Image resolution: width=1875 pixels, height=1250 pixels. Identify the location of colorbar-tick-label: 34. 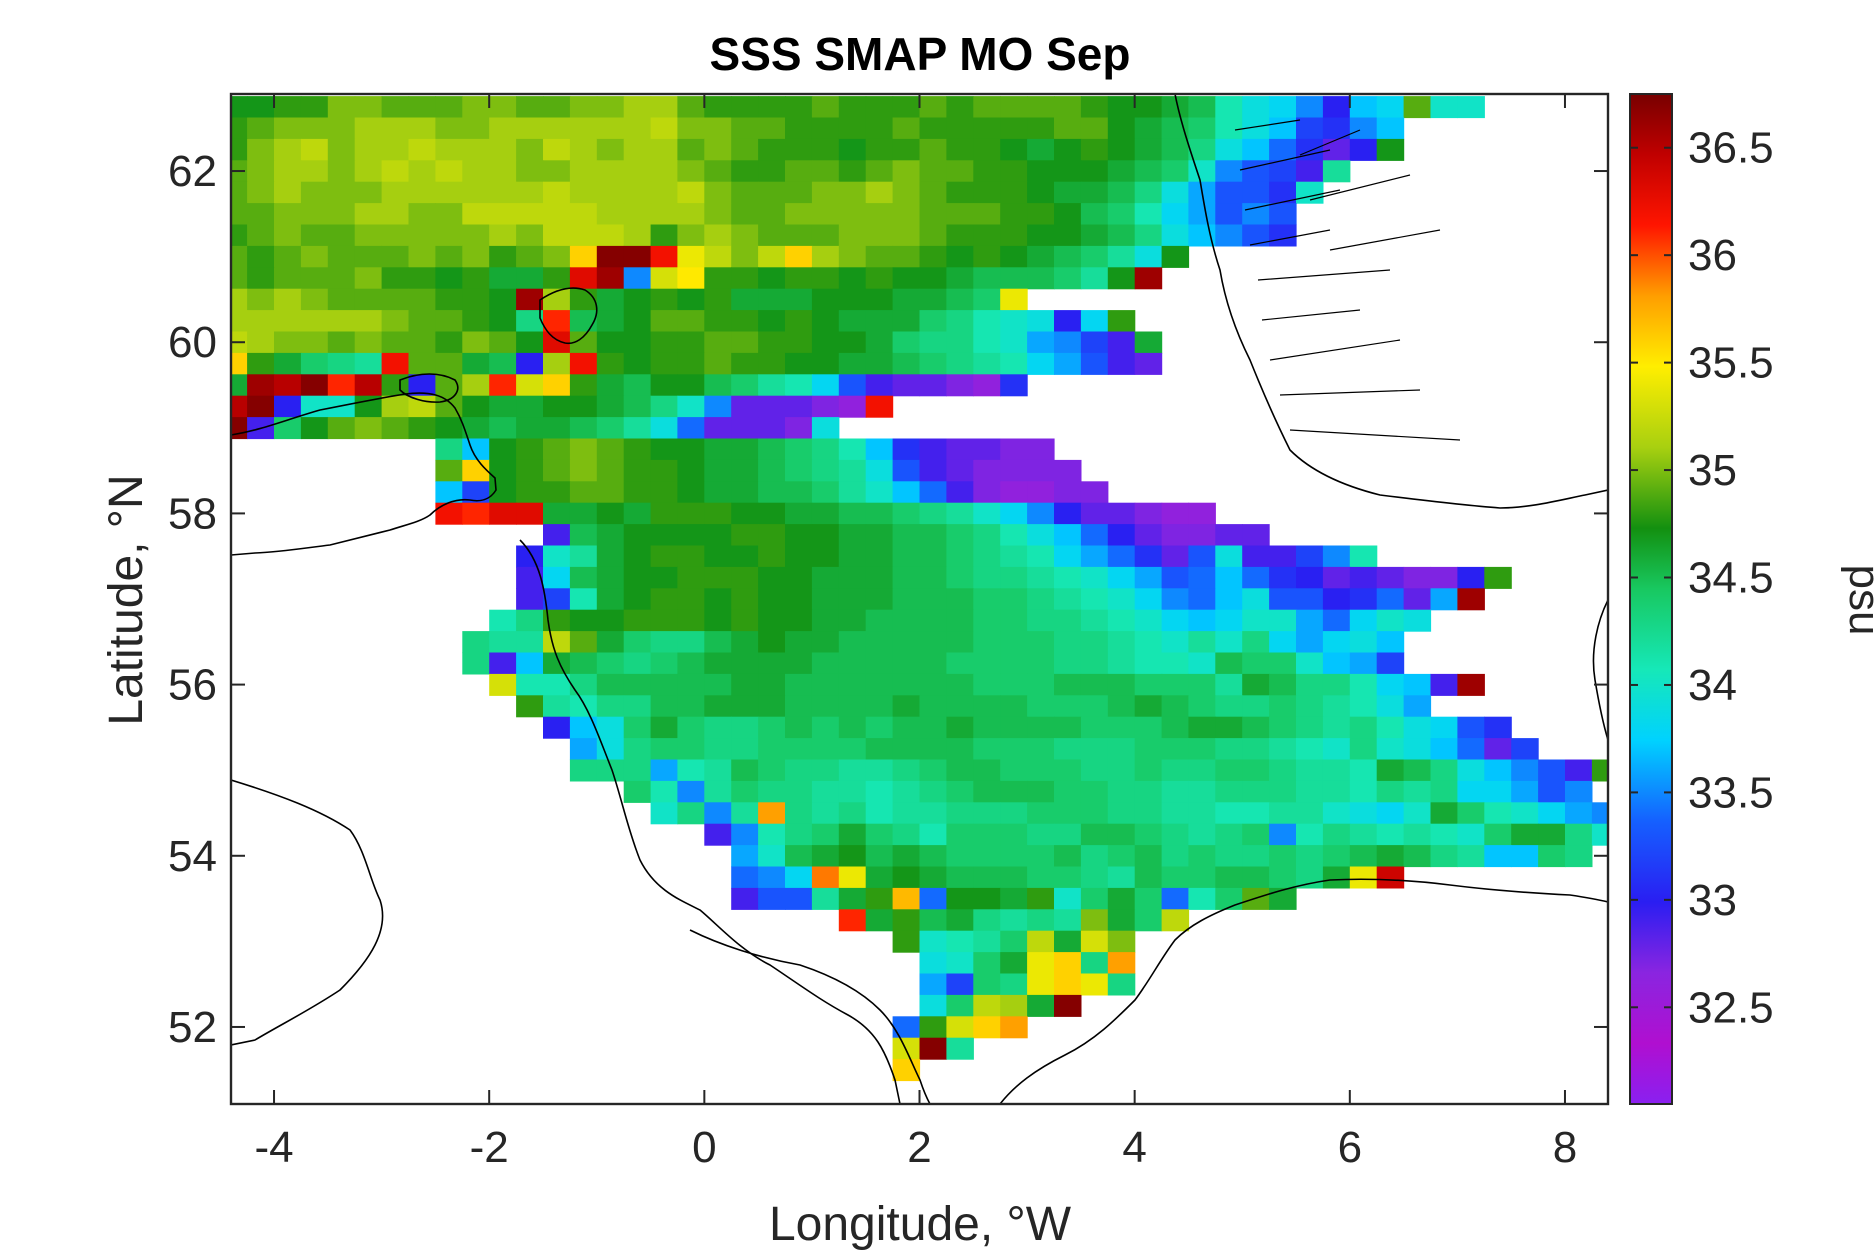
(1712, 685).